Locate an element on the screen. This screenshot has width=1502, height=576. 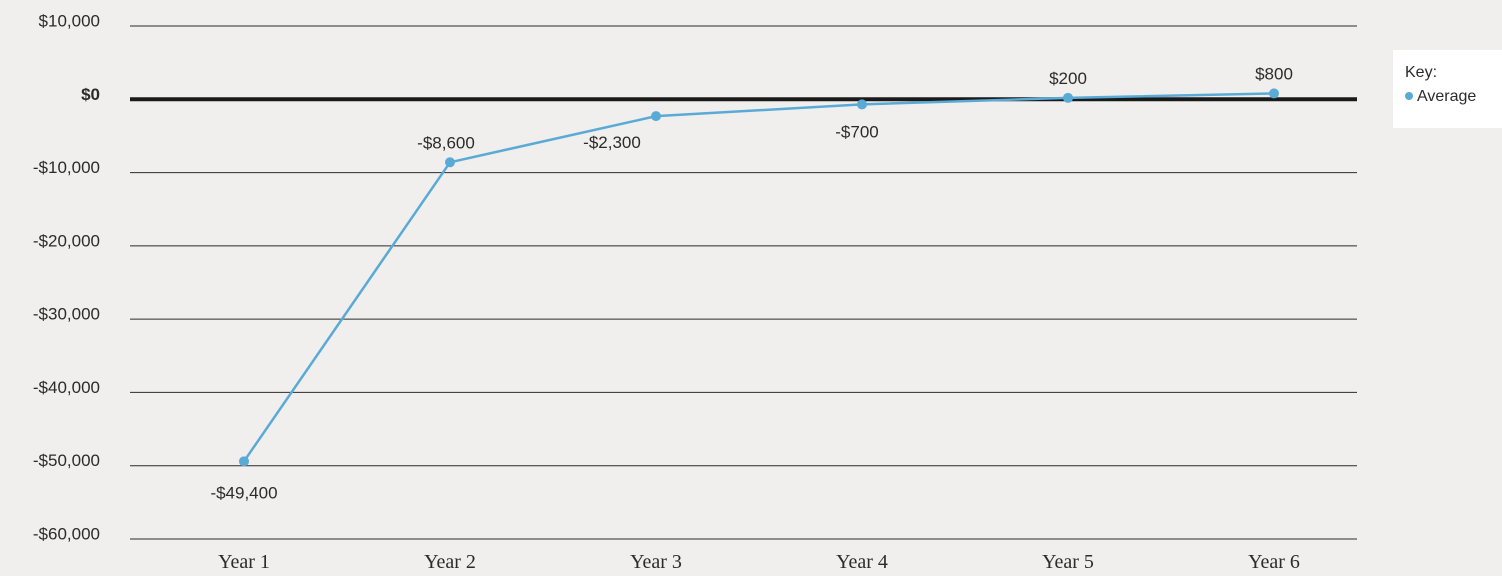
x-tick-label: Year 6 is located at coordinates (1274, 562).